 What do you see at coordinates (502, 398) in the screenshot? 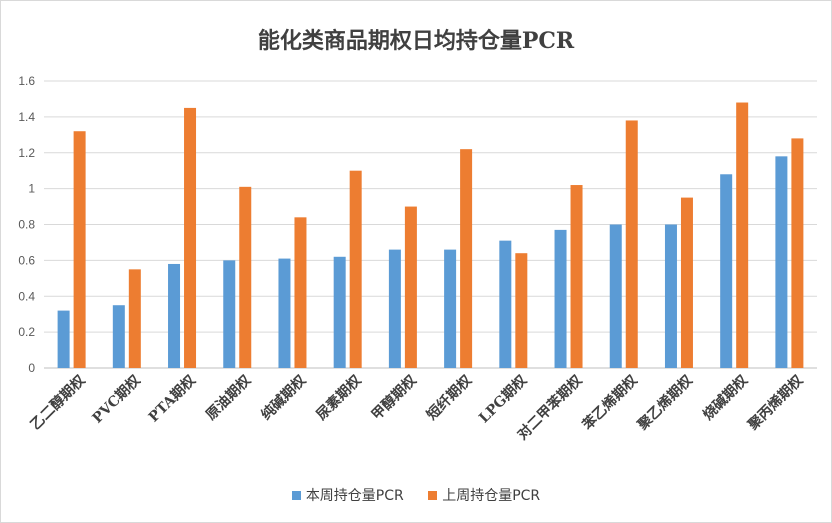
I see `x-tick-label: LPG期权` at bounding box center [502, 398].